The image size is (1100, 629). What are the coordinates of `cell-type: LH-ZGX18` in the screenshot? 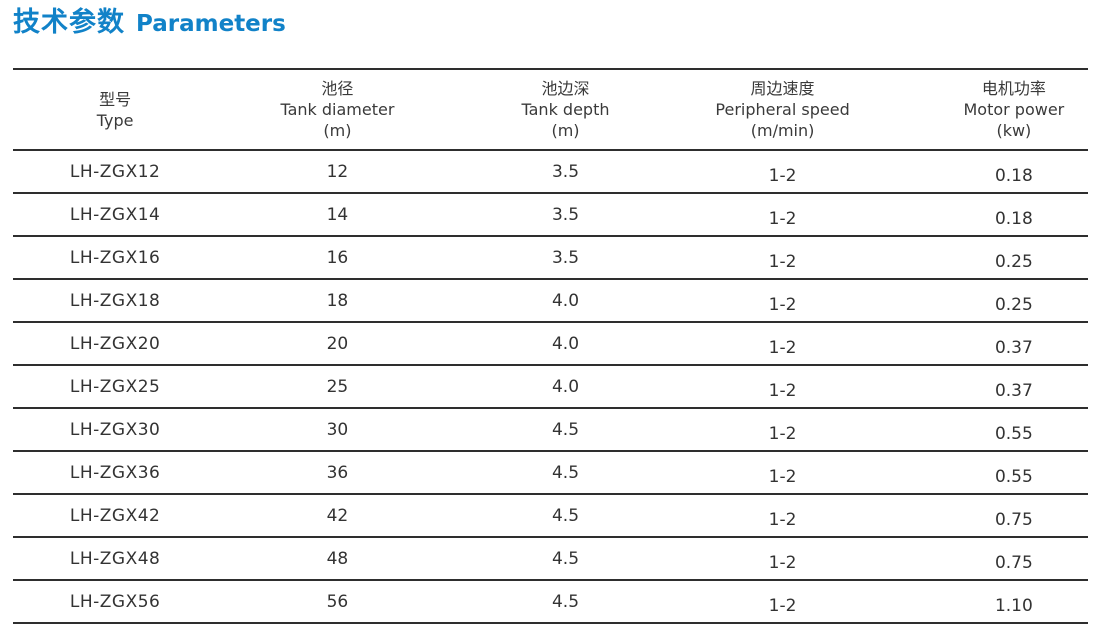 It's located at (115, 301).